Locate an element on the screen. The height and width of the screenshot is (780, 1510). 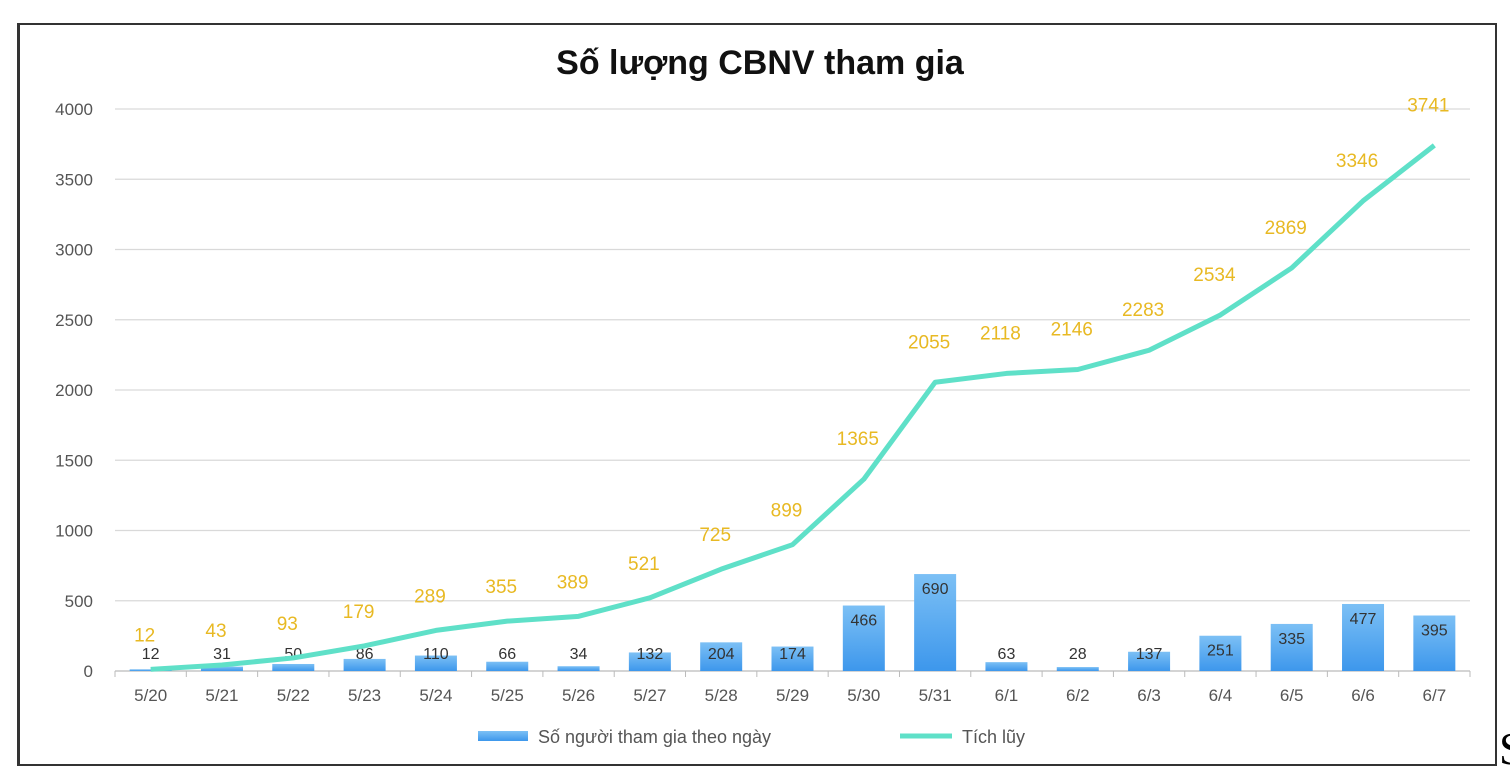
line-data-label: 2283 is located at coordinates (1143, 310).